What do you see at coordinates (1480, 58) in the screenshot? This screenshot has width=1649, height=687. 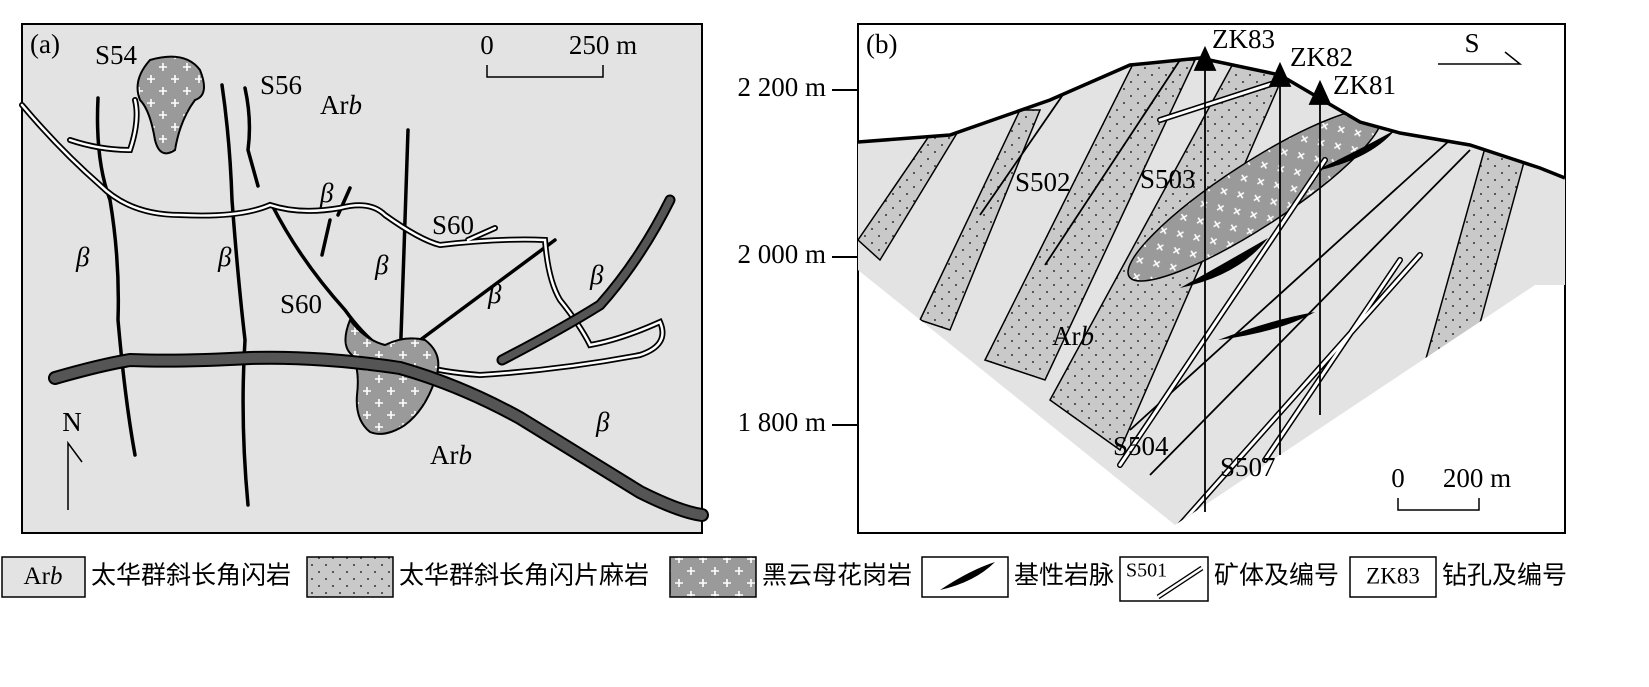 I see `direction-arrow` at bounding box center [1480, 58].